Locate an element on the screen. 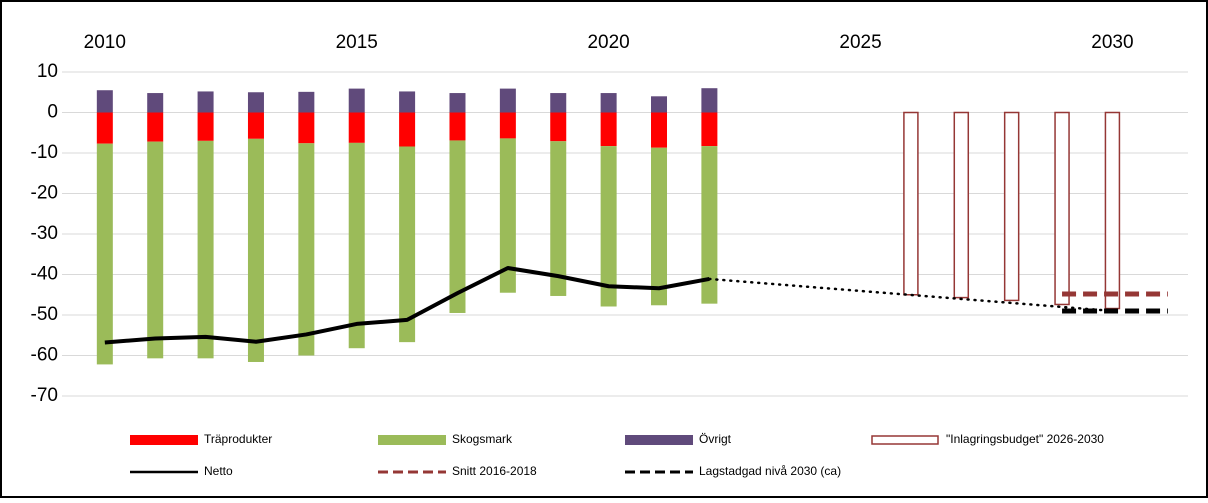 This screenshot has width=1208, height=503. legend-label: Netto is located at coordinates (218, 471).